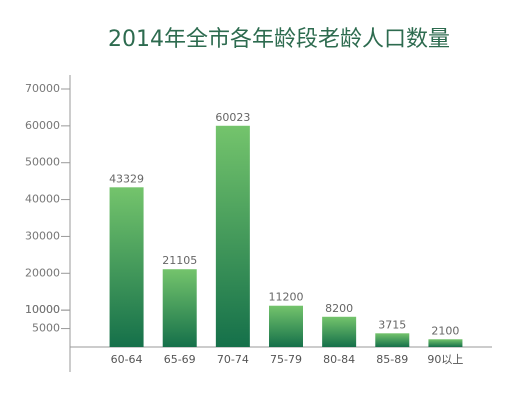 This screenshot has height=412, width=519. What do you see at coordinates (445, 359) in the screenshot?
I see `x-tick-label: 90以上` at bounding box center [445, 359].